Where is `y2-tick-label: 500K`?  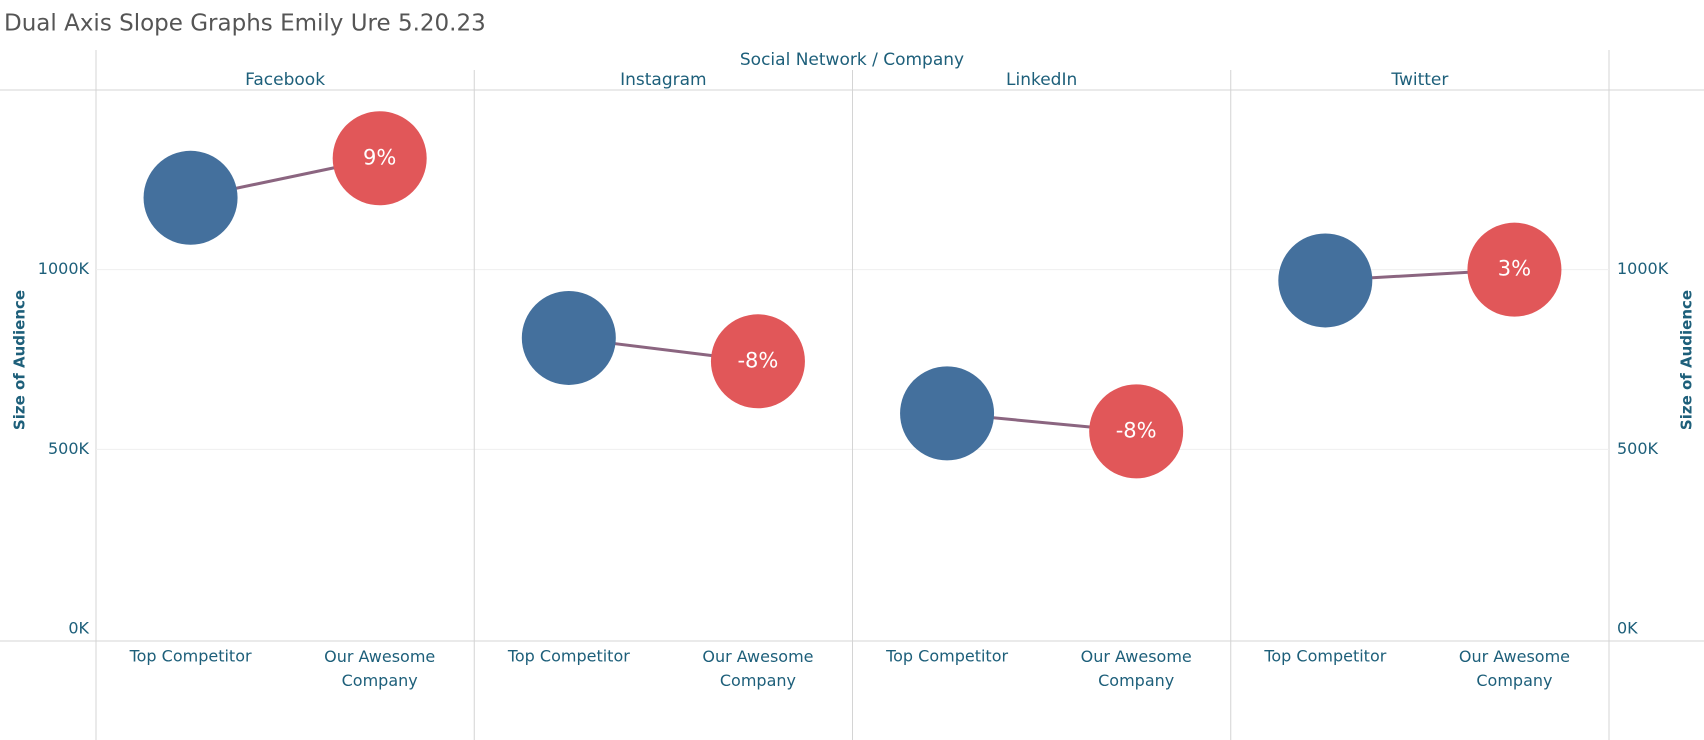
y2-tick-label: 500K is located at coordinates (1638, 448).